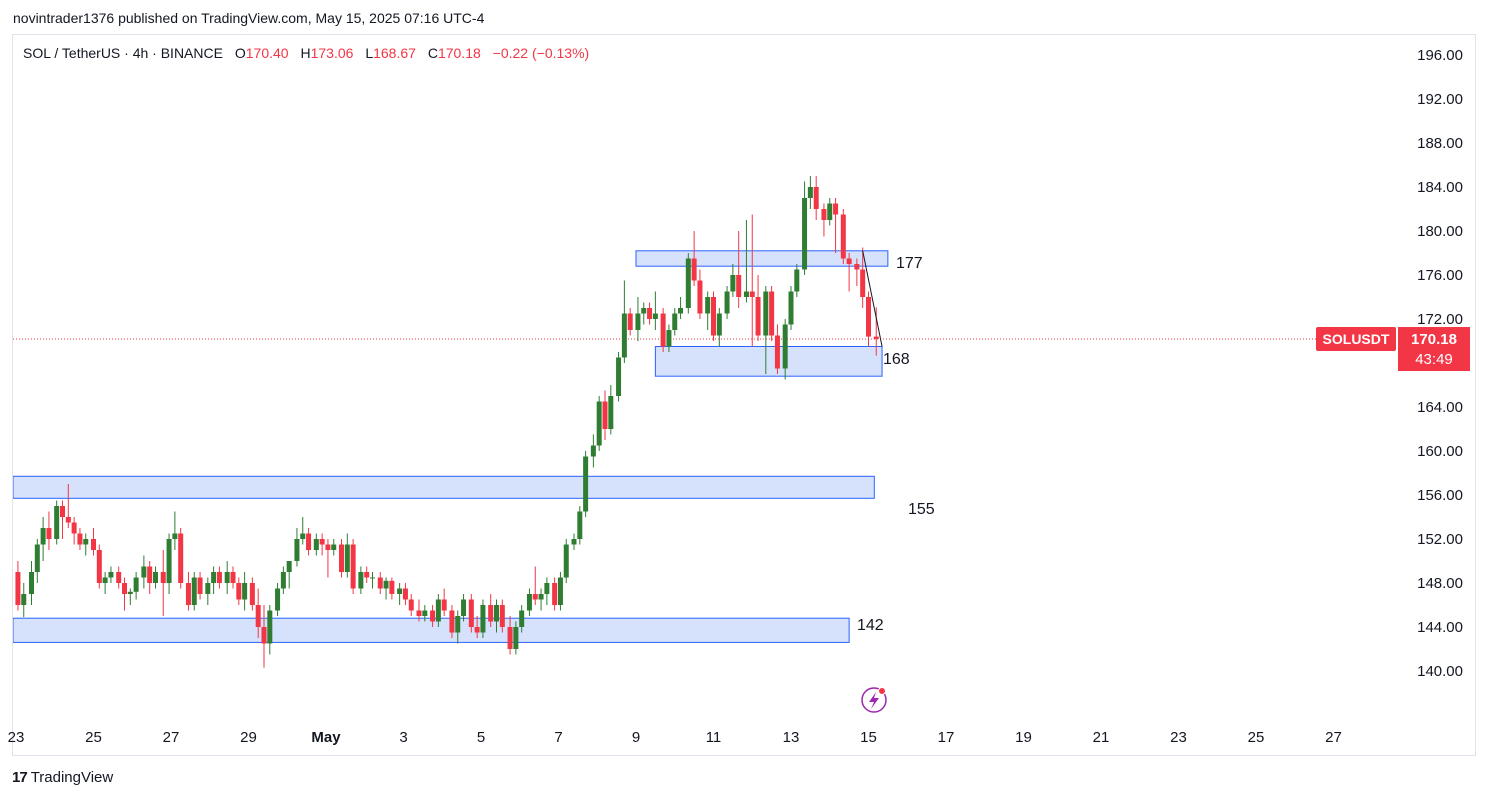 This screenshot has height=800, width=1488. What do you see at coordinates (1256, 737) in the screenshot?
I see `x-tick-label: 25` at bounding box center [1256, 737].